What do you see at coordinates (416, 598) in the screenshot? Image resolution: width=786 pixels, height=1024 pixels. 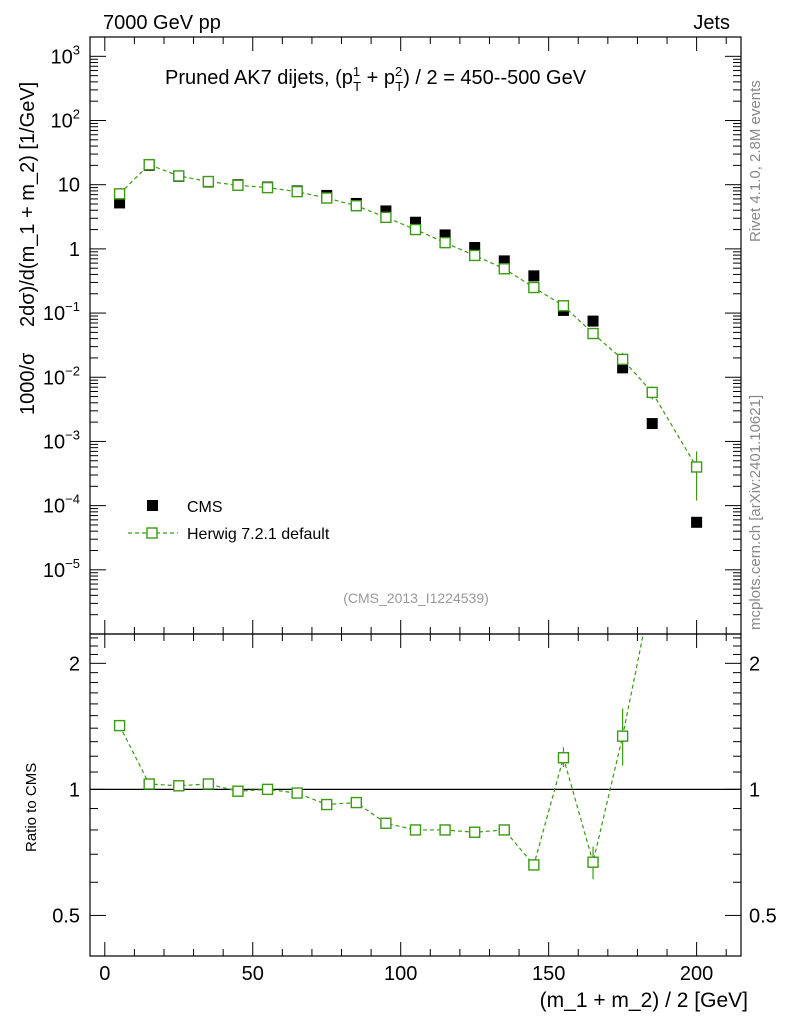 I see `analysis-id: (CMS_2013_I1224539)` at bounding box center [416, 598].